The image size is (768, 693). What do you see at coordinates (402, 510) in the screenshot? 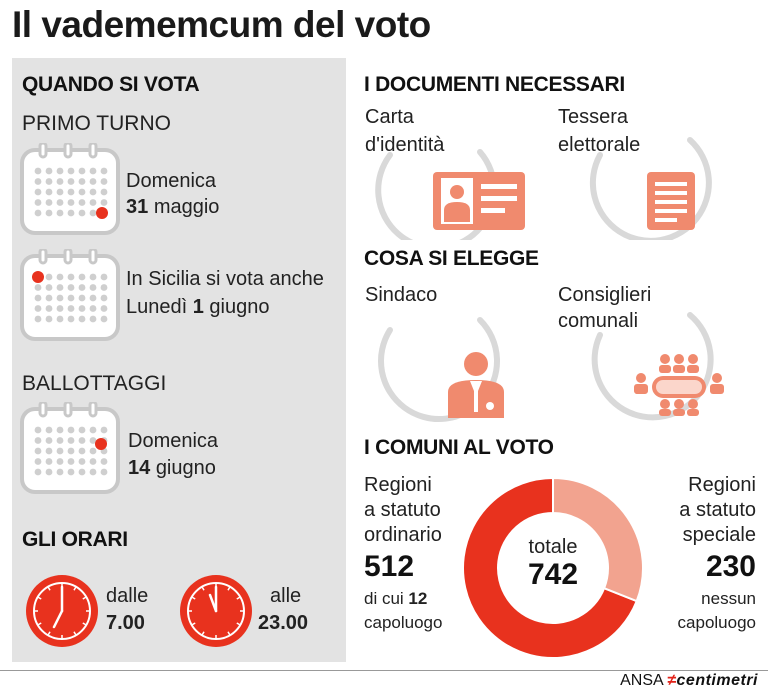
I see `ordinario-label-2: a statuto` at bounding box center [402, 510].